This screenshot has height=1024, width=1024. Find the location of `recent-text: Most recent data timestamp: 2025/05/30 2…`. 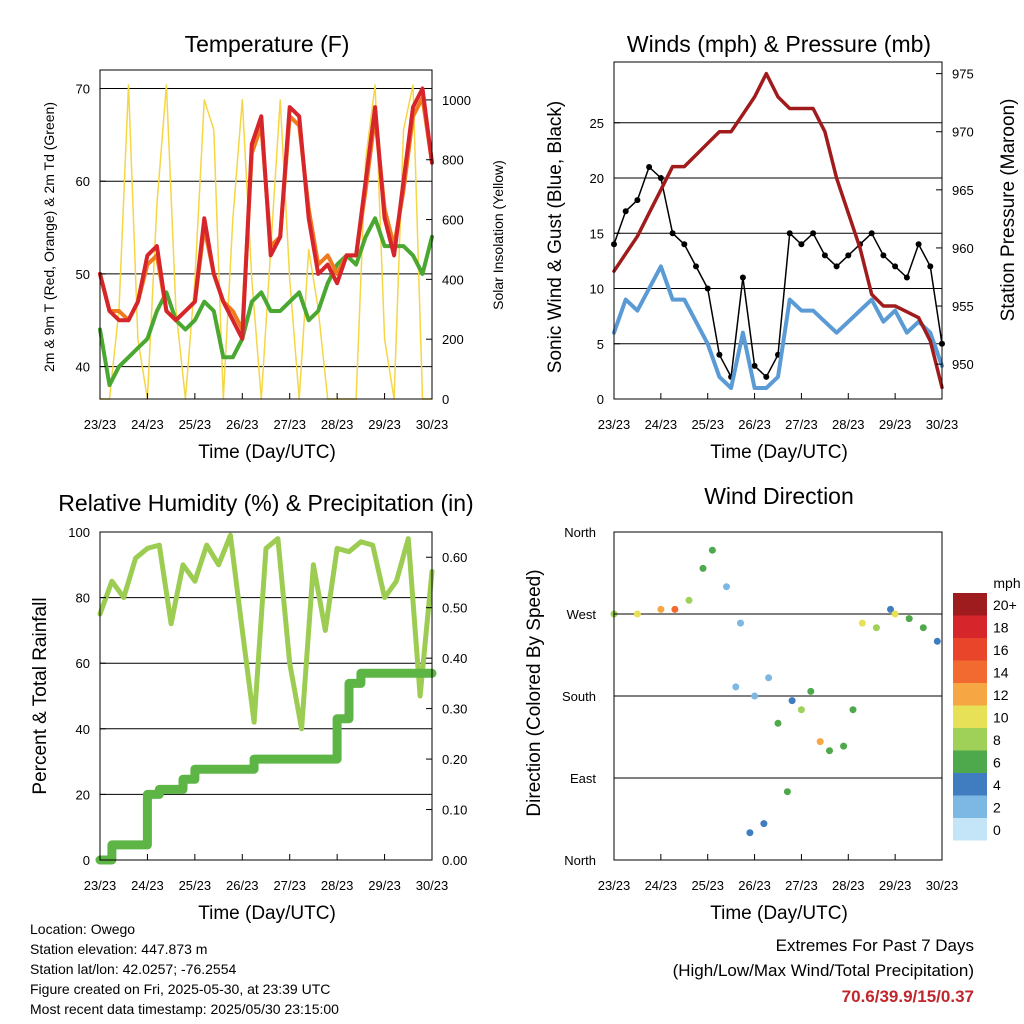

recent-text: Most recent data timestamp: 2025/05/30 2… is located at coordinates (184, 1009).